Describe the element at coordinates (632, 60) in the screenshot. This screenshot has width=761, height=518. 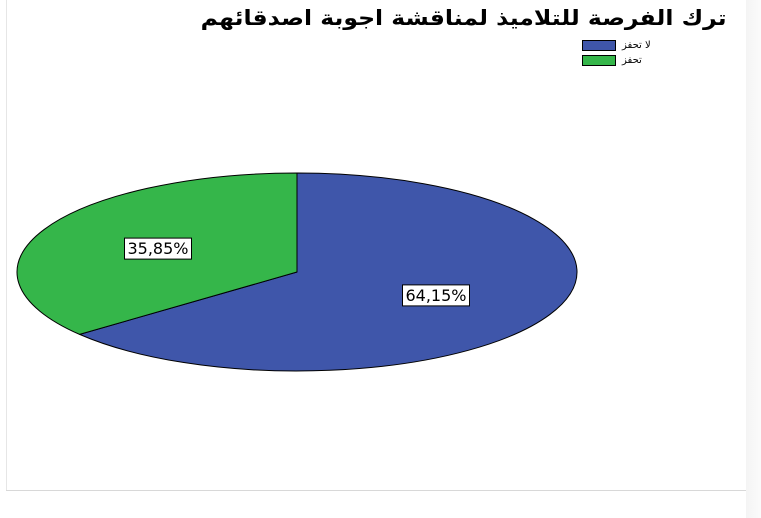
I see `legend-label-1: تحفز` at that location.